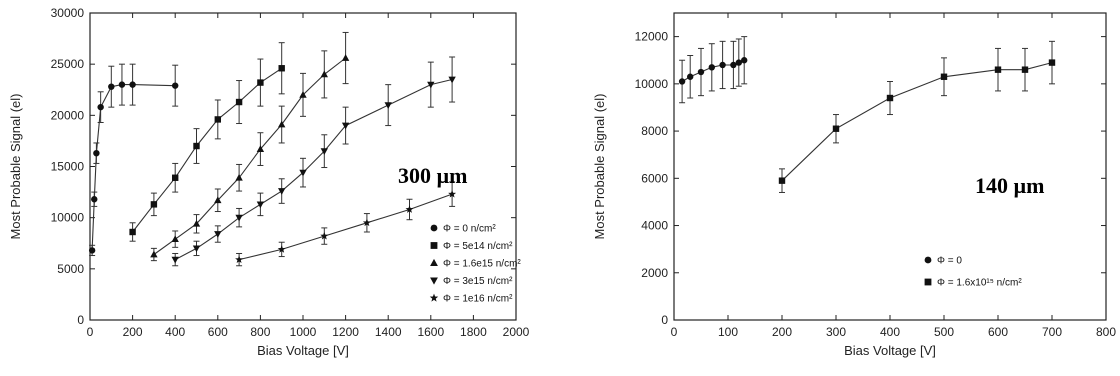 Image resolution: width=1120 pixels, height=376 pixels. What do you see at coordinates (68, 13) in the screenshot?
I see `y-tick-label: 30000` at bounding box center [68, 13].